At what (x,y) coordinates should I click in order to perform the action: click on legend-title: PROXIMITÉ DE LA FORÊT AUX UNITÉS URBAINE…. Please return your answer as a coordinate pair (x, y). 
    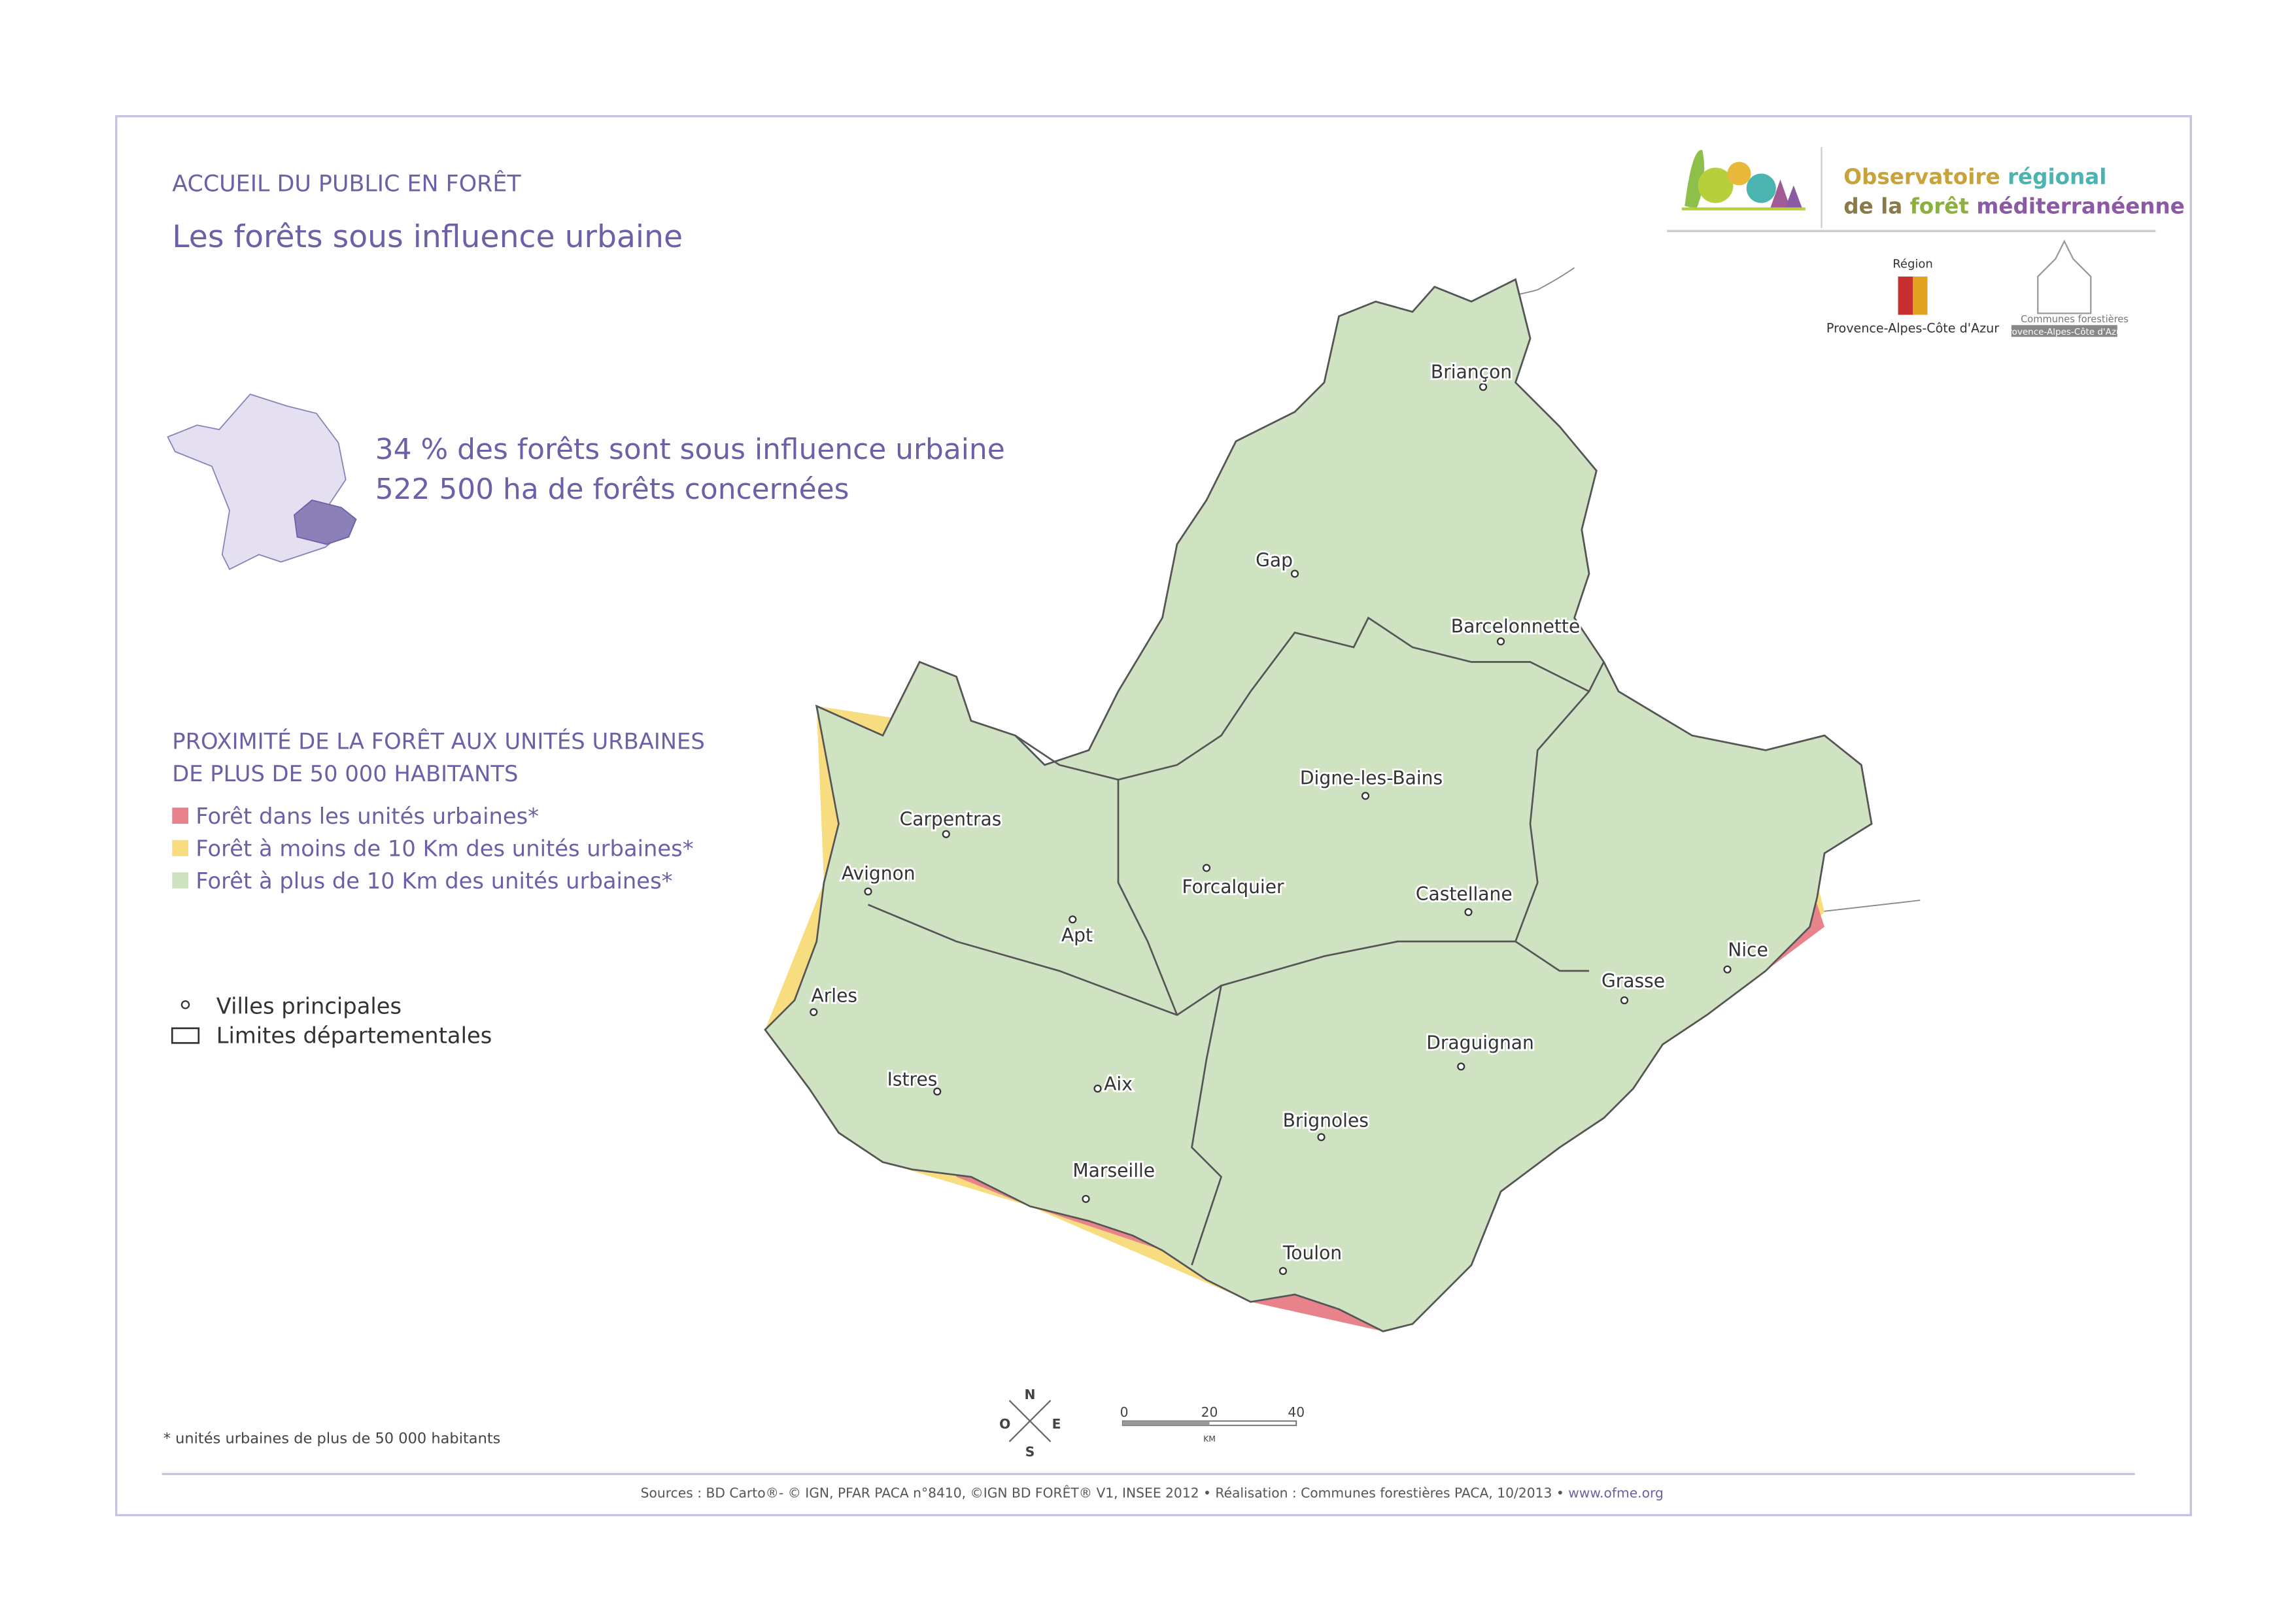
    Looking at the image, I should click on (438, 741).